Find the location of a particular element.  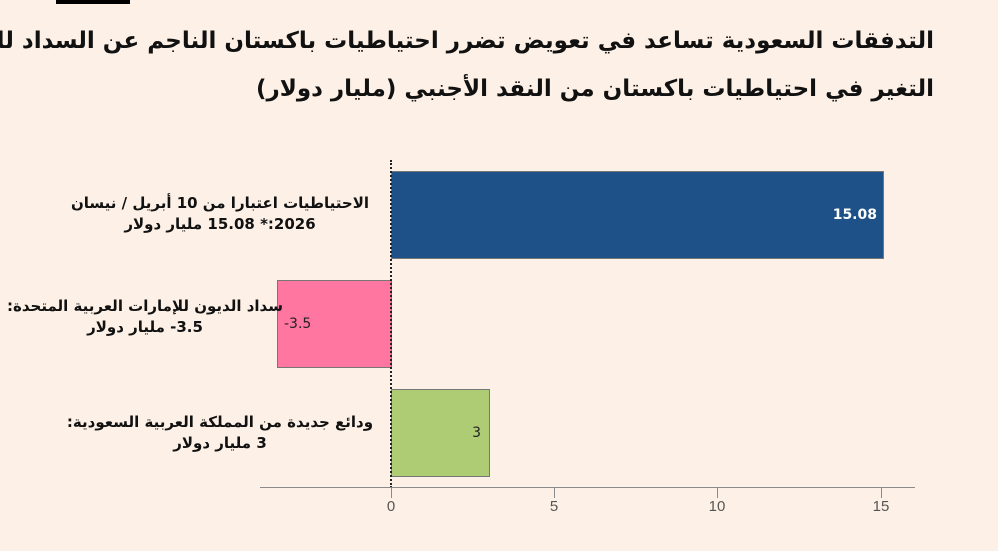

header-accent-bar is located at coordinates (93, 2).